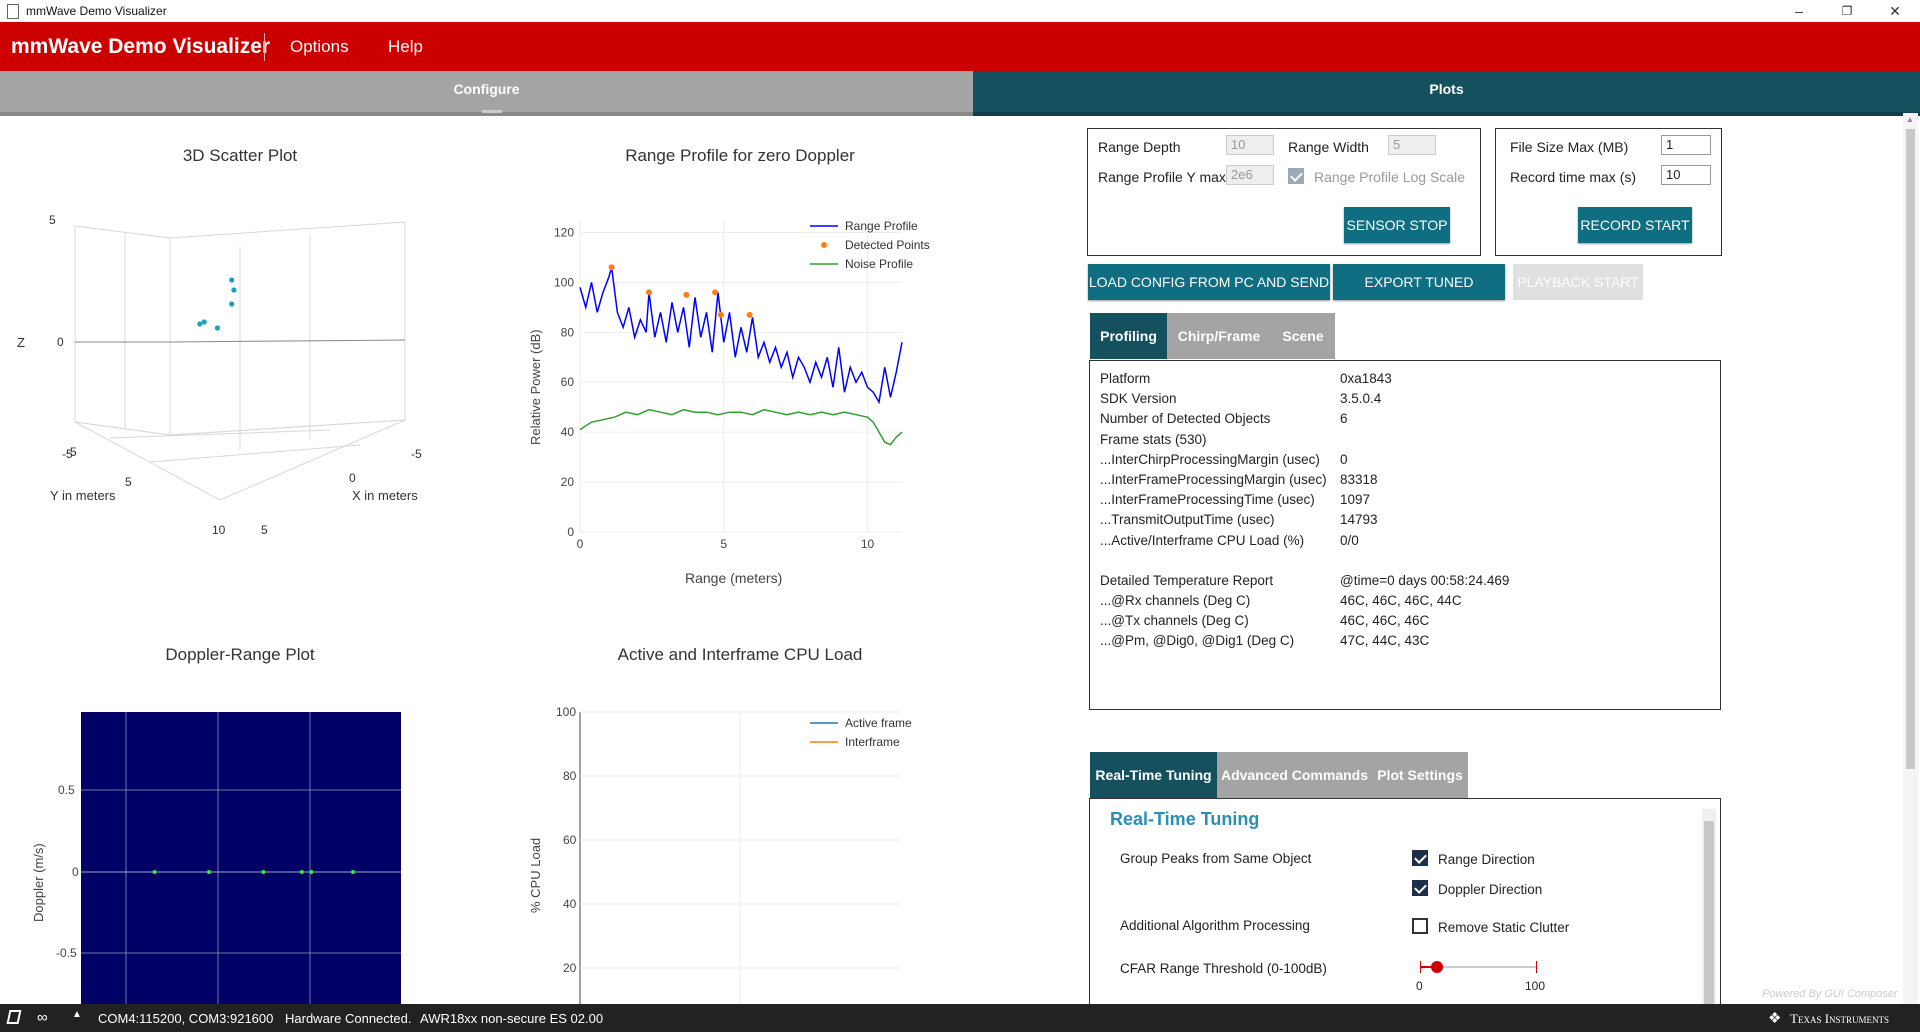 The image size is (1920, 1032). I want to click on caret-up-icon: ▲, so click(77, 1014).